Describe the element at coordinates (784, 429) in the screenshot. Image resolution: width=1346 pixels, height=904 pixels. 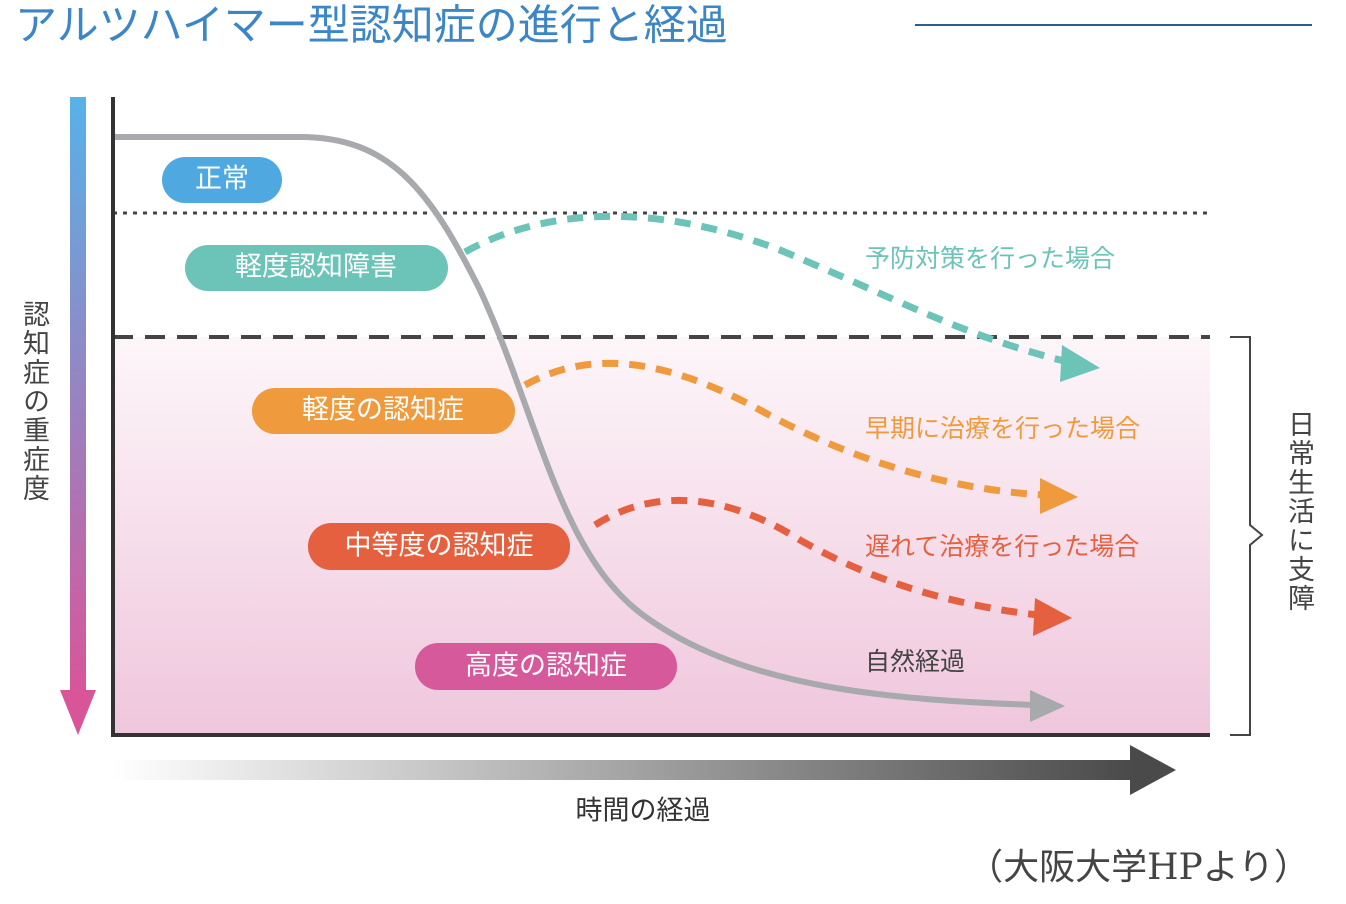
I see `early-treatment-curve` at that location.